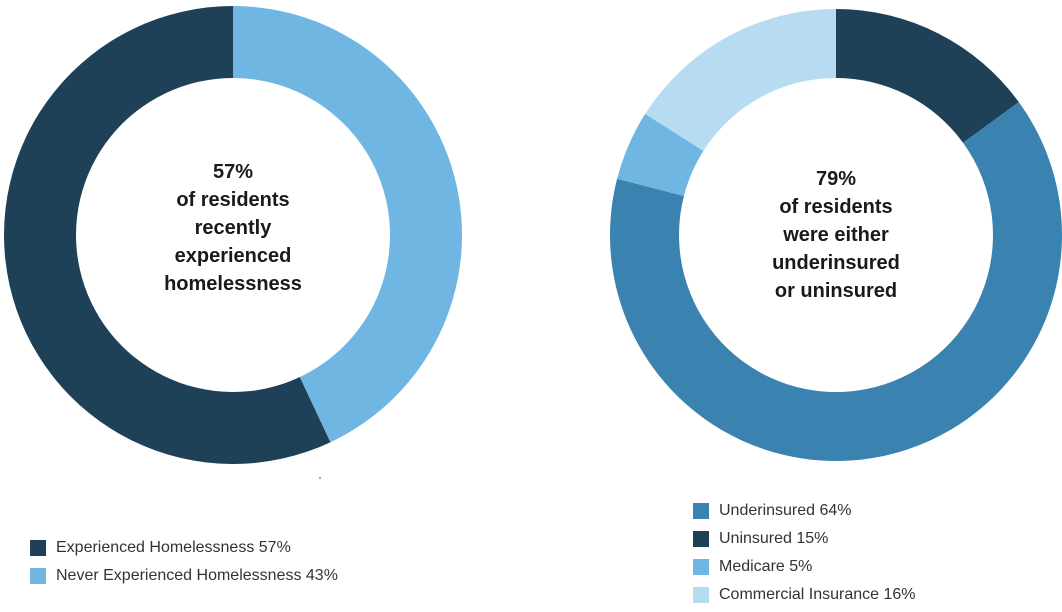 Image resolution: width=1062 pixels, height=612 pixels. I want to click on legend-item-experienced: Experienced Homelessness 57%, so click(184, 548).